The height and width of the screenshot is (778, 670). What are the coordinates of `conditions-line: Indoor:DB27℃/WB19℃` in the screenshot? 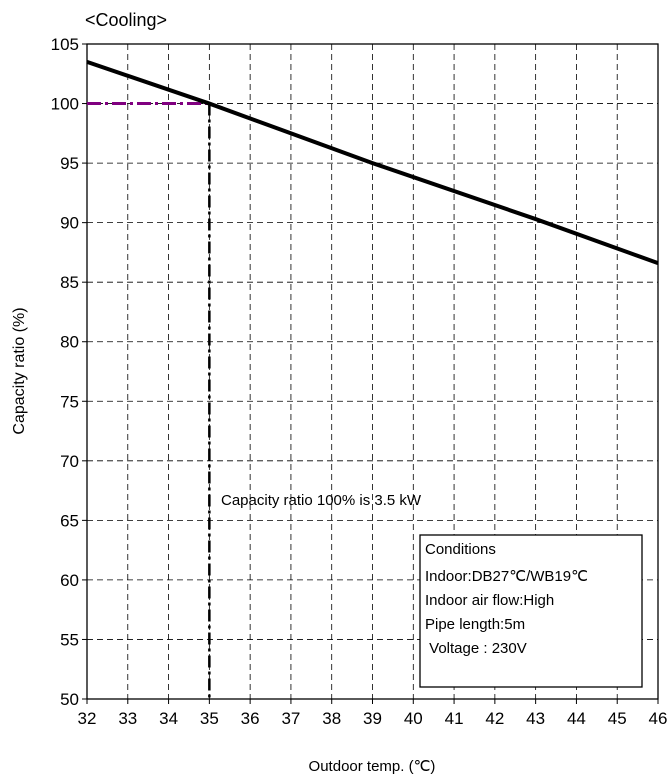 It's located at (506, 576).